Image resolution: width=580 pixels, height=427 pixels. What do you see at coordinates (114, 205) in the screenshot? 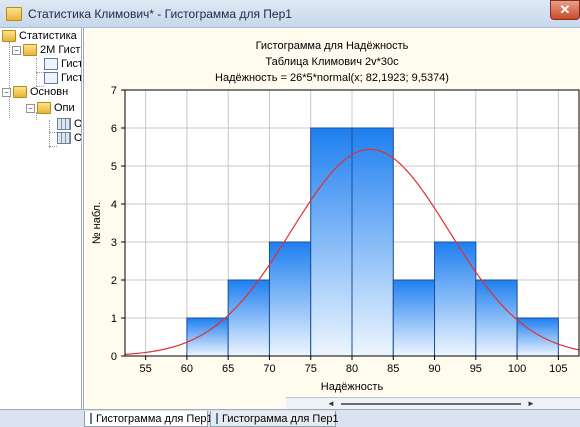
I see `y-tick-label: 4` at bounding box center [114, 205].